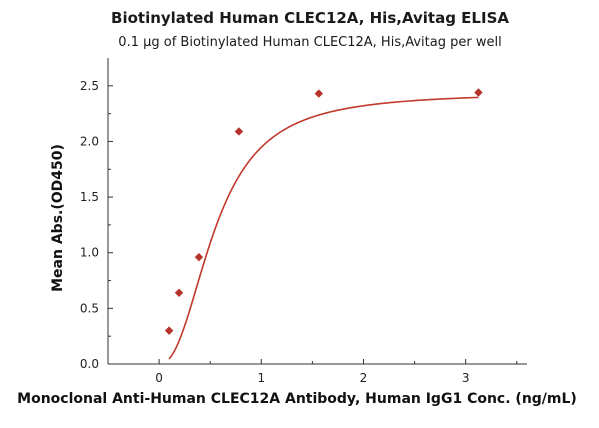  I want to click on x-tick-label: 0, so click(159, 378).